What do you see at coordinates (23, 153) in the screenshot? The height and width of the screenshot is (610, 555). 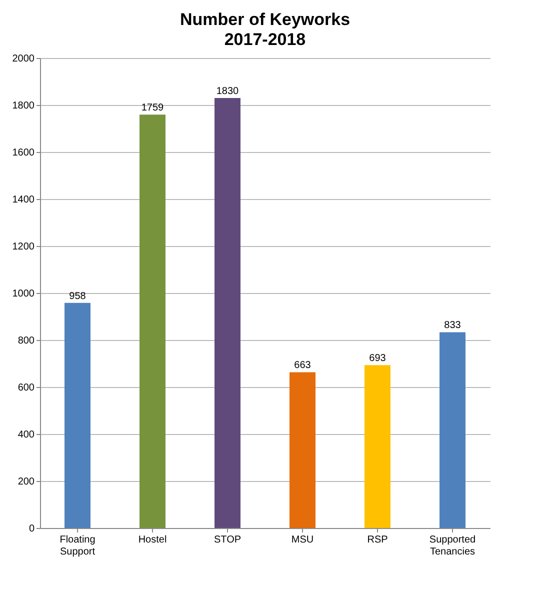 I see `y-tick-label: 1600` at bounding box center [23, 153].